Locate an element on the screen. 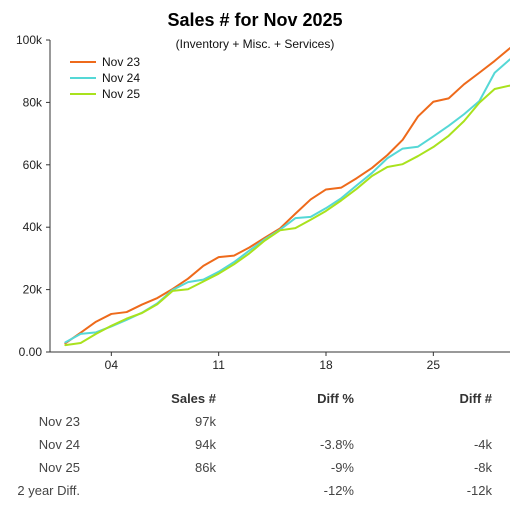 The width and height of the screenshot is (510, 511). summary-row-diff-pct: -3.8% is located at coordinates (337, 444).